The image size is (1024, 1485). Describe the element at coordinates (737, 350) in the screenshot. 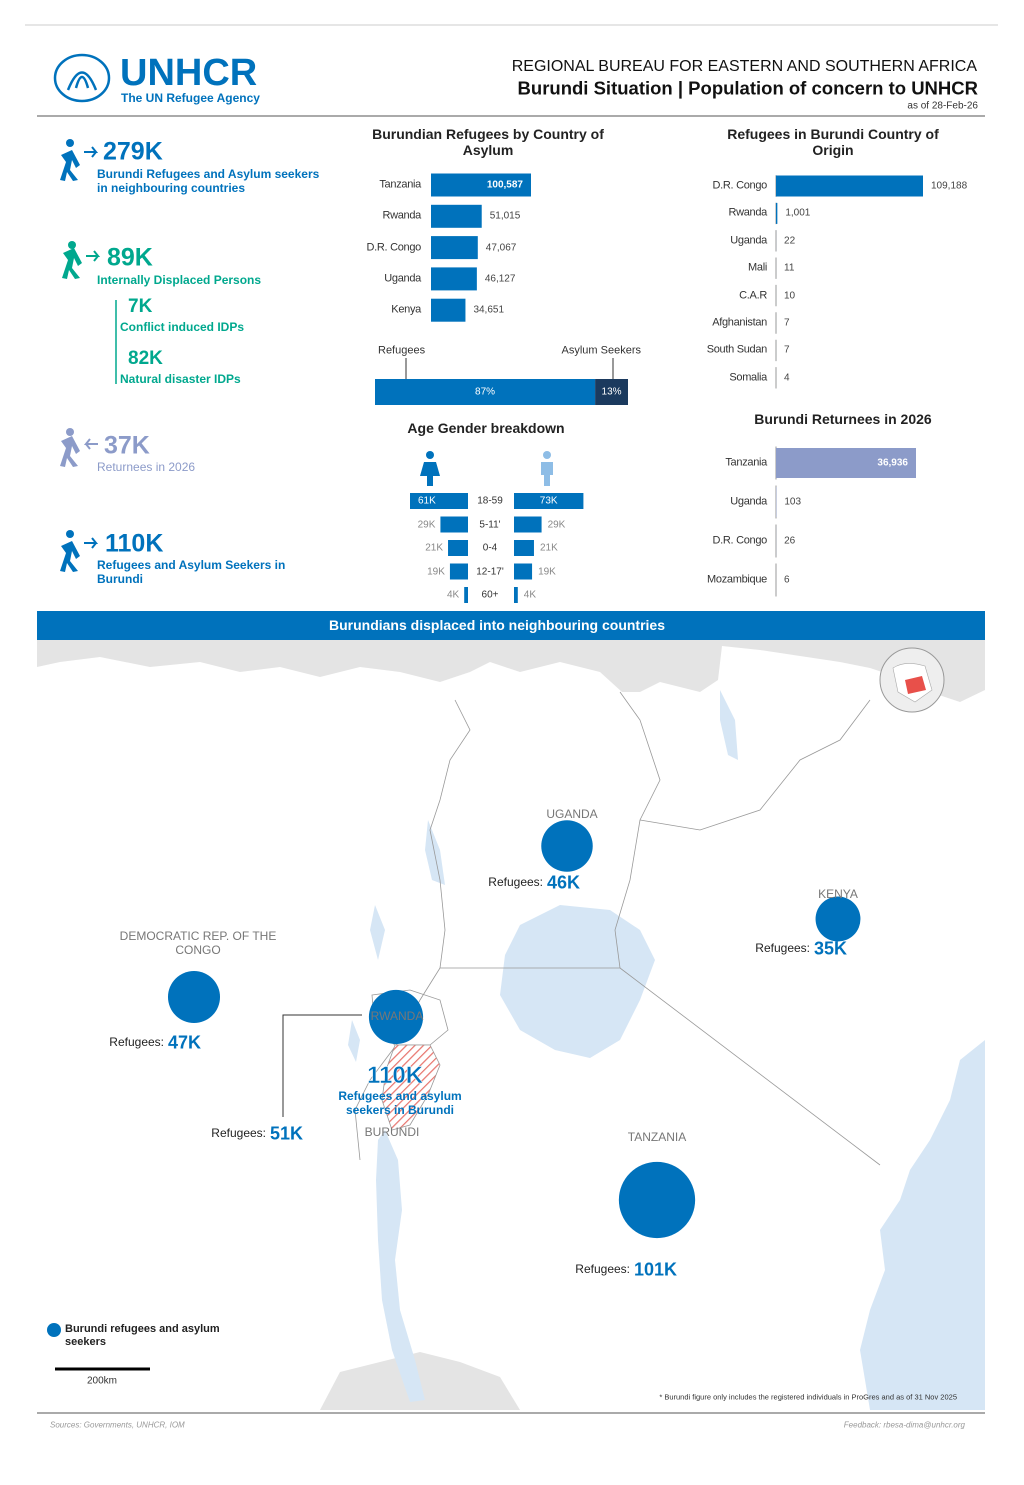

I see `category-label: South Sudan` at that location.